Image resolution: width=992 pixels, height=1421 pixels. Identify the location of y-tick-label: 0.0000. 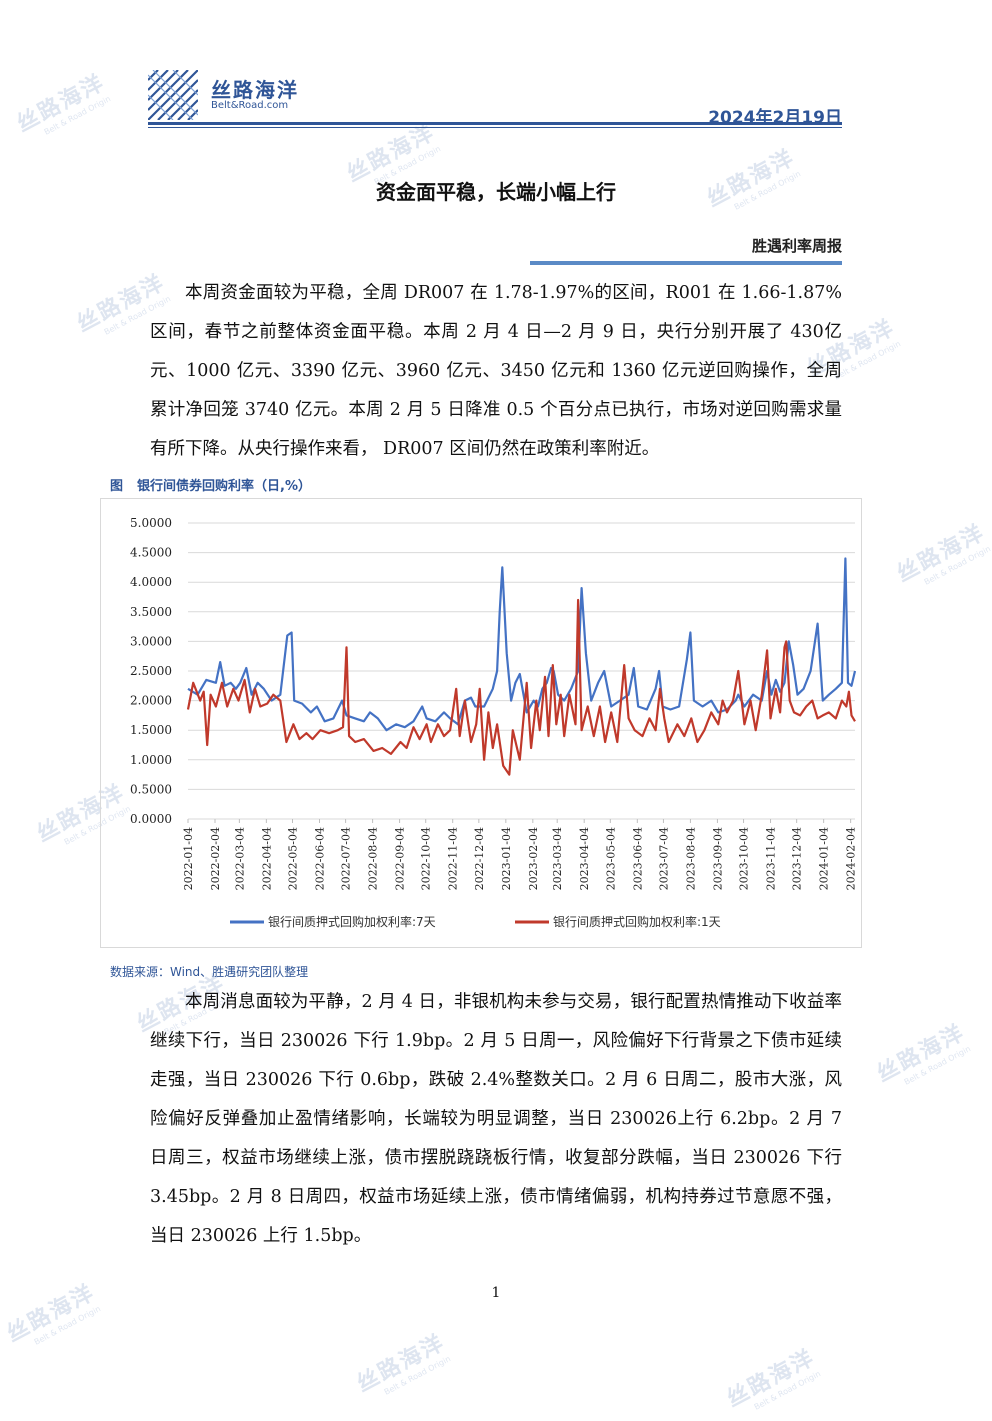
(151, 819).